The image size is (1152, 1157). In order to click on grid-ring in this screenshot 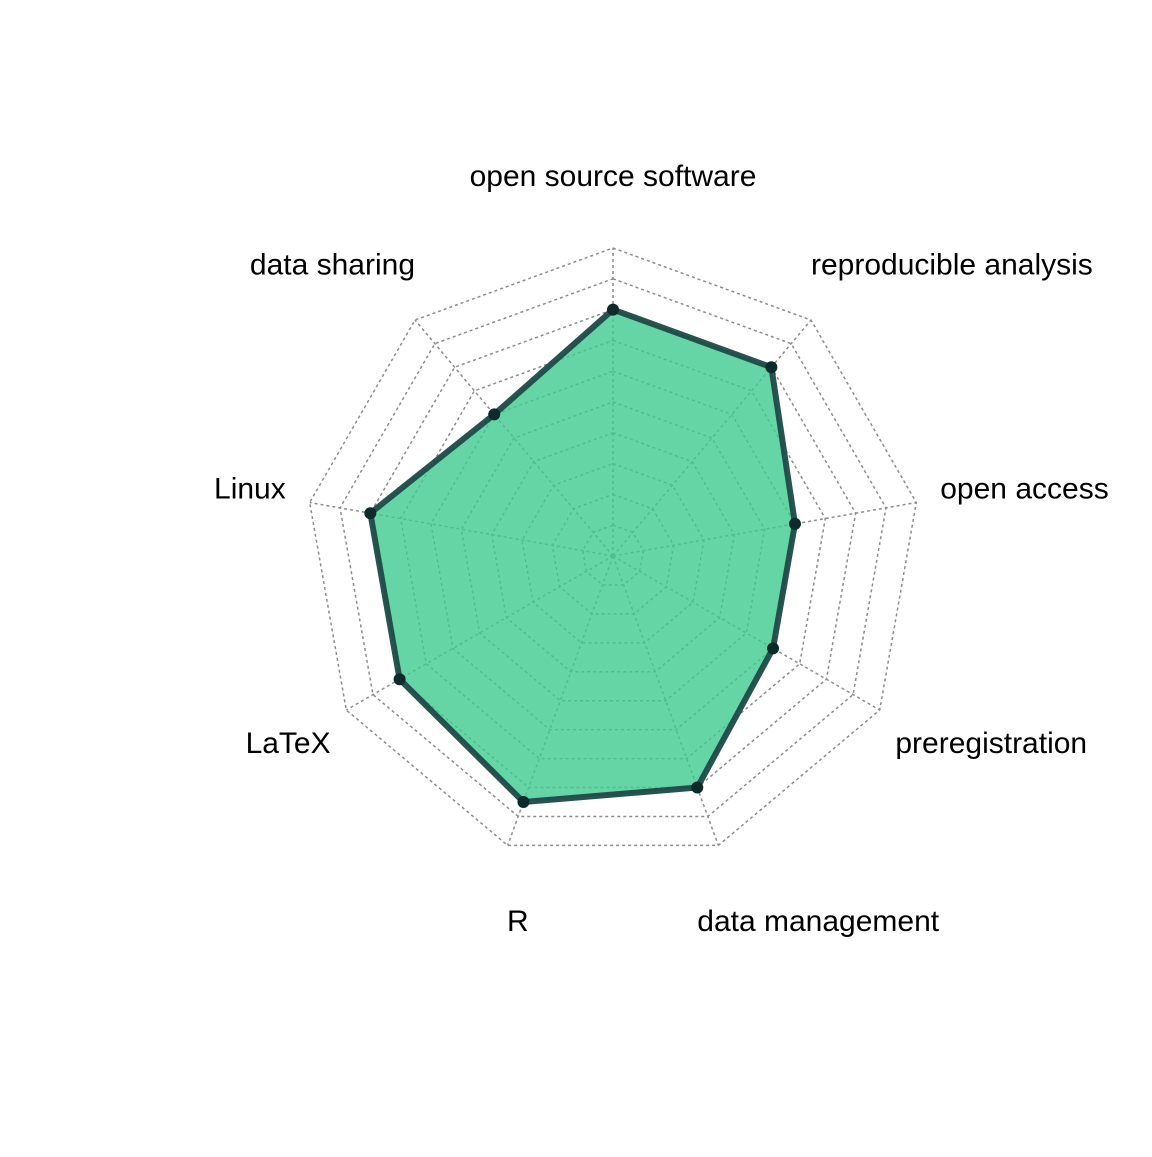, I will do `click(613, 549)`.